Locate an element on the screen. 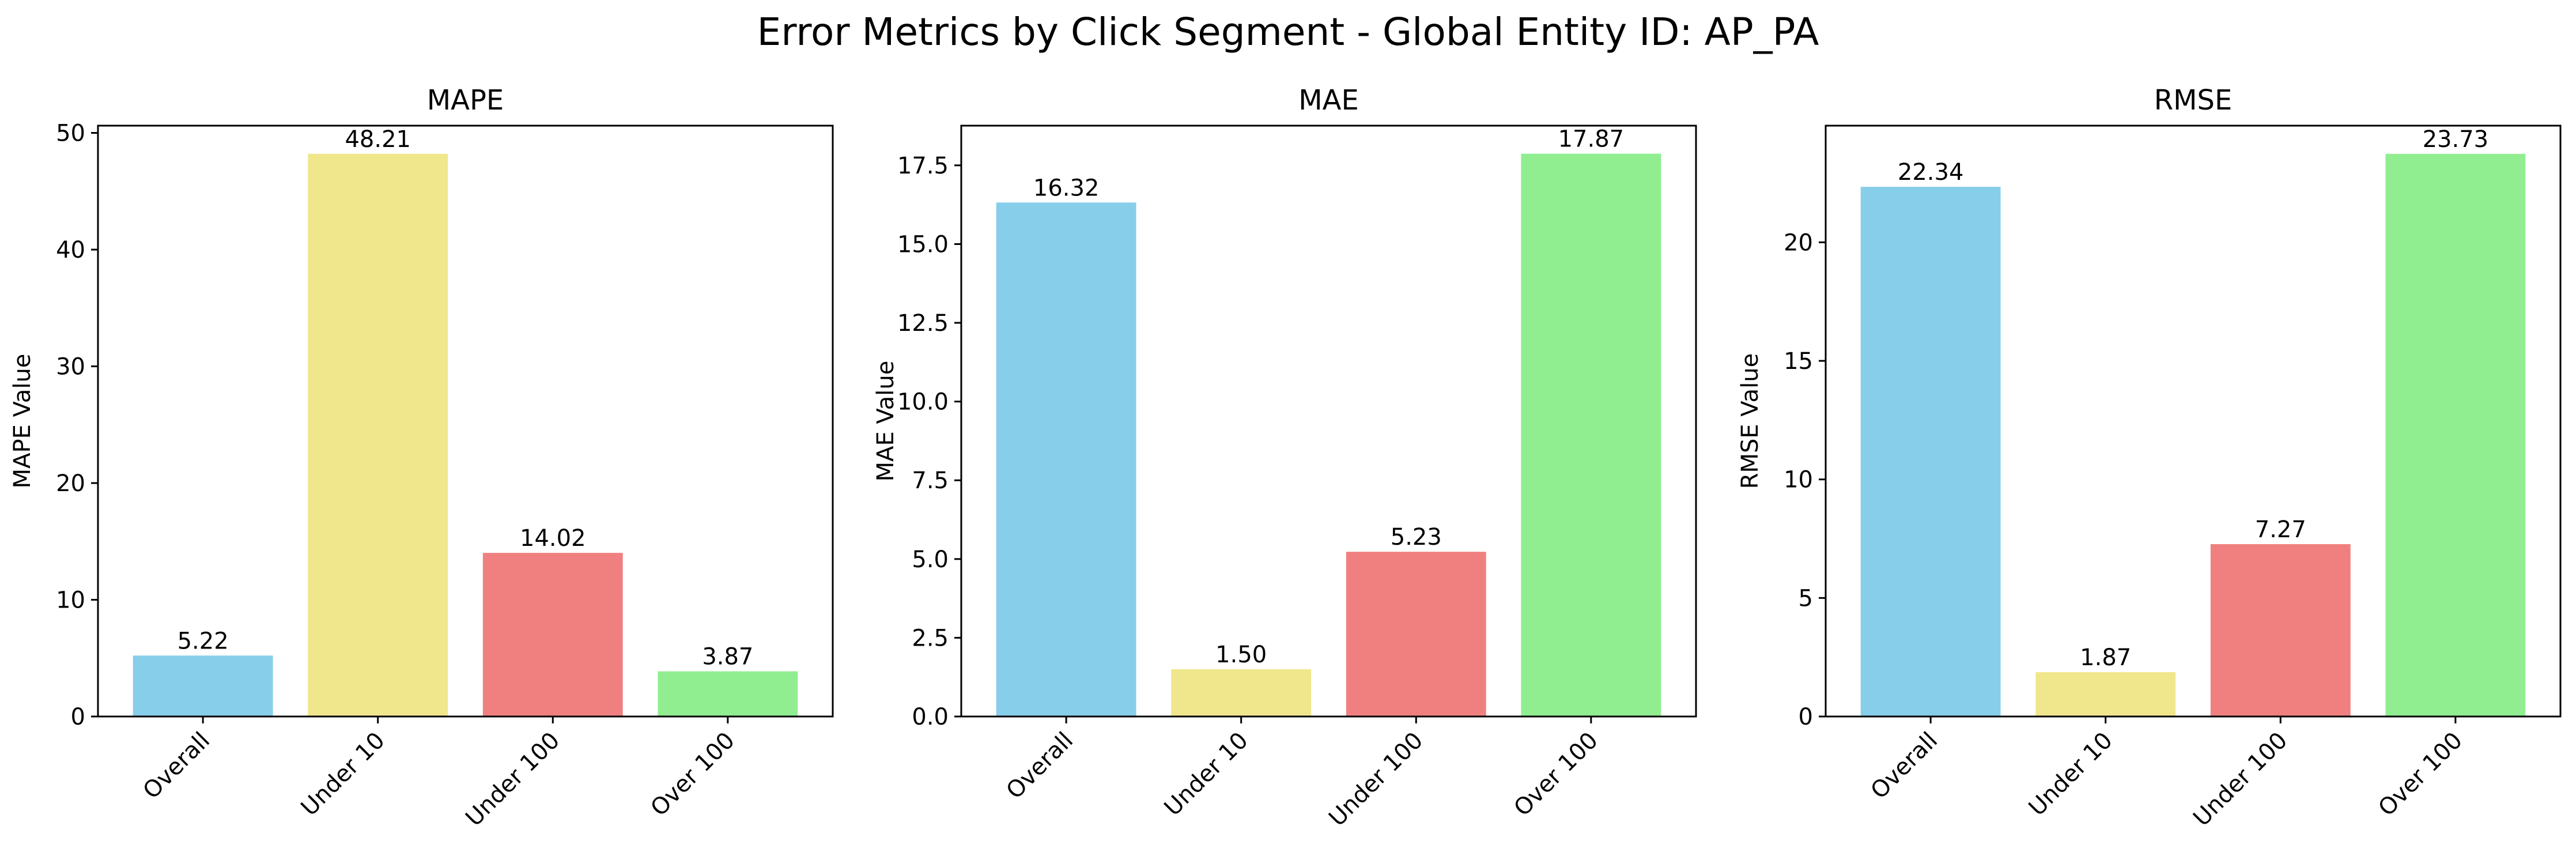  mae-data-label: 1.50 is located at coordinates (1241, 655).